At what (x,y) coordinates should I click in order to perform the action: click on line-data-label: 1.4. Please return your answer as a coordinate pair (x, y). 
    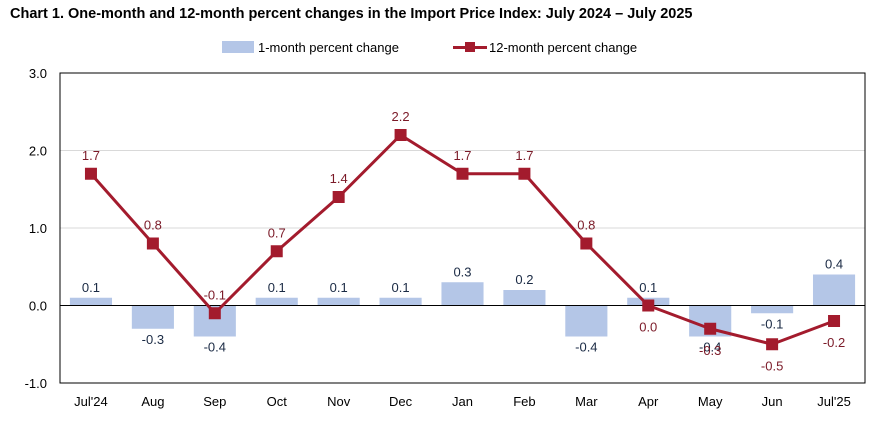
    Looking at the image, I should click on (339, 178).